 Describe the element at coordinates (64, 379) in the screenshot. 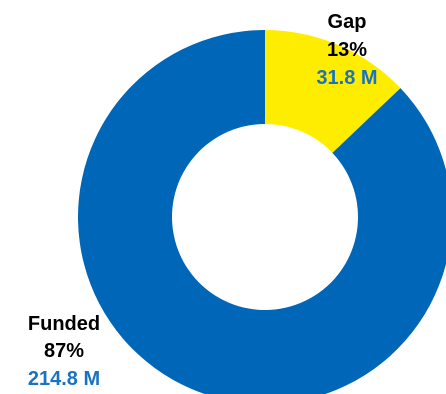

I see `funded-value-label: 214.8 M` at that location.